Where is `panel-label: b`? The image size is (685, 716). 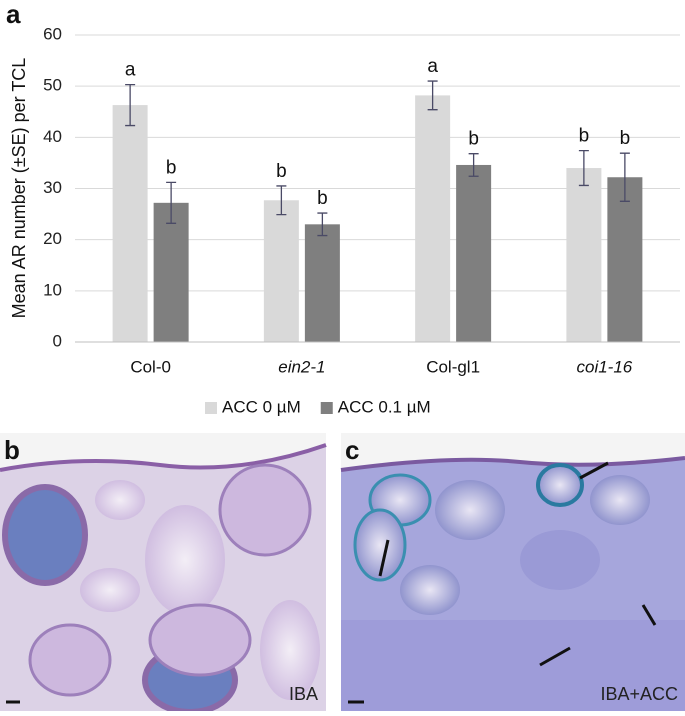 panel-label: b is located at coordinates (12, 450).